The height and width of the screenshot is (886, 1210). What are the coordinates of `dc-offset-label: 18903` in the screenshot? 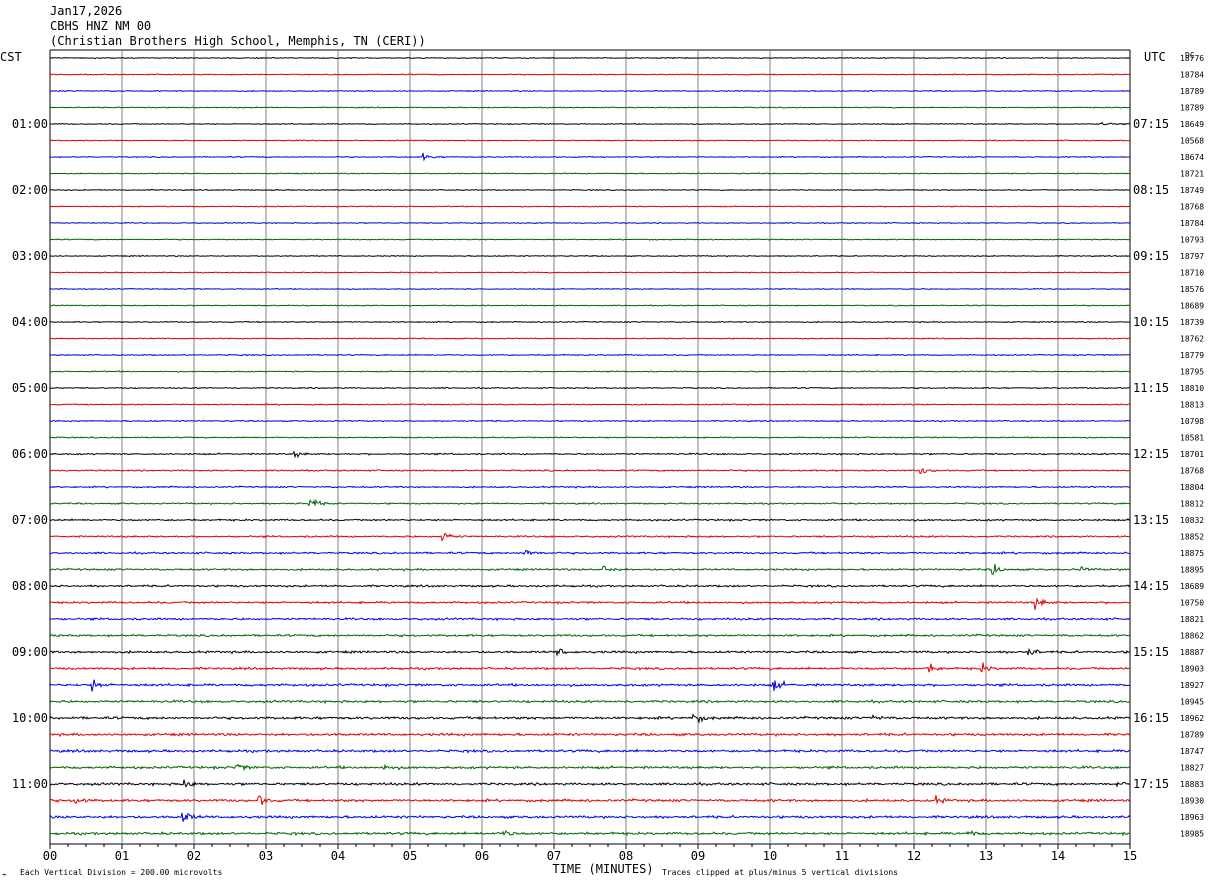 It's located at (1192, 669).